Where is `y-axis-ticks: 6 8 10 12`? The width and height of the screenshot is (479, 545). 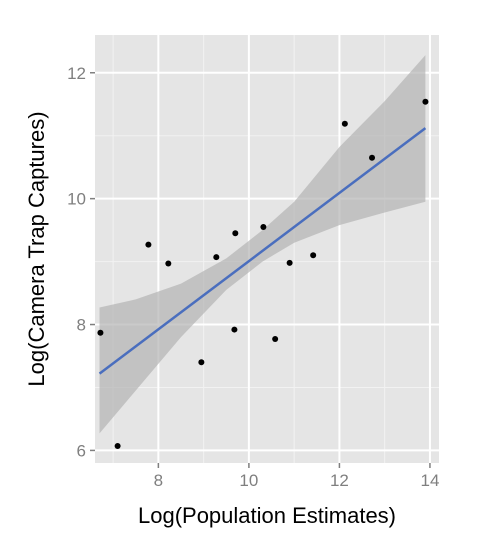
y-axis-ticks: 6 8 10 12 is located at coordinates (81, 262).